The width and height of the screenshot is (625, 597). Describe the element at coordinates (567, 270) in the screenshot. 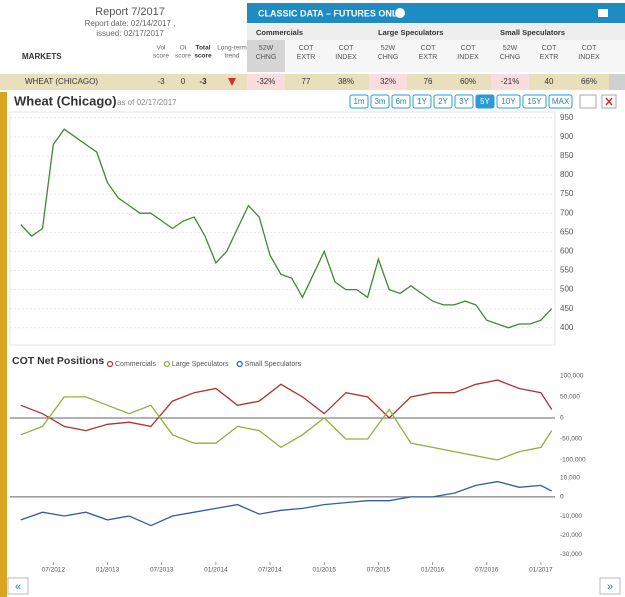

I see `y-tick-label: 550` at that location.